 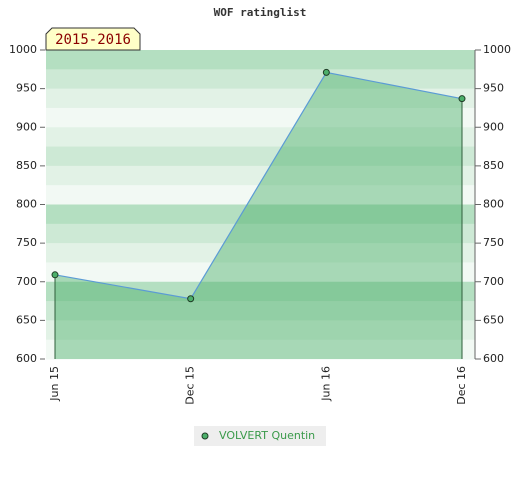 What do you see at coordinates (325, 384) in the screenshot?
I see `x-tick-label: Jun 16` at bounding box center [325, 384].